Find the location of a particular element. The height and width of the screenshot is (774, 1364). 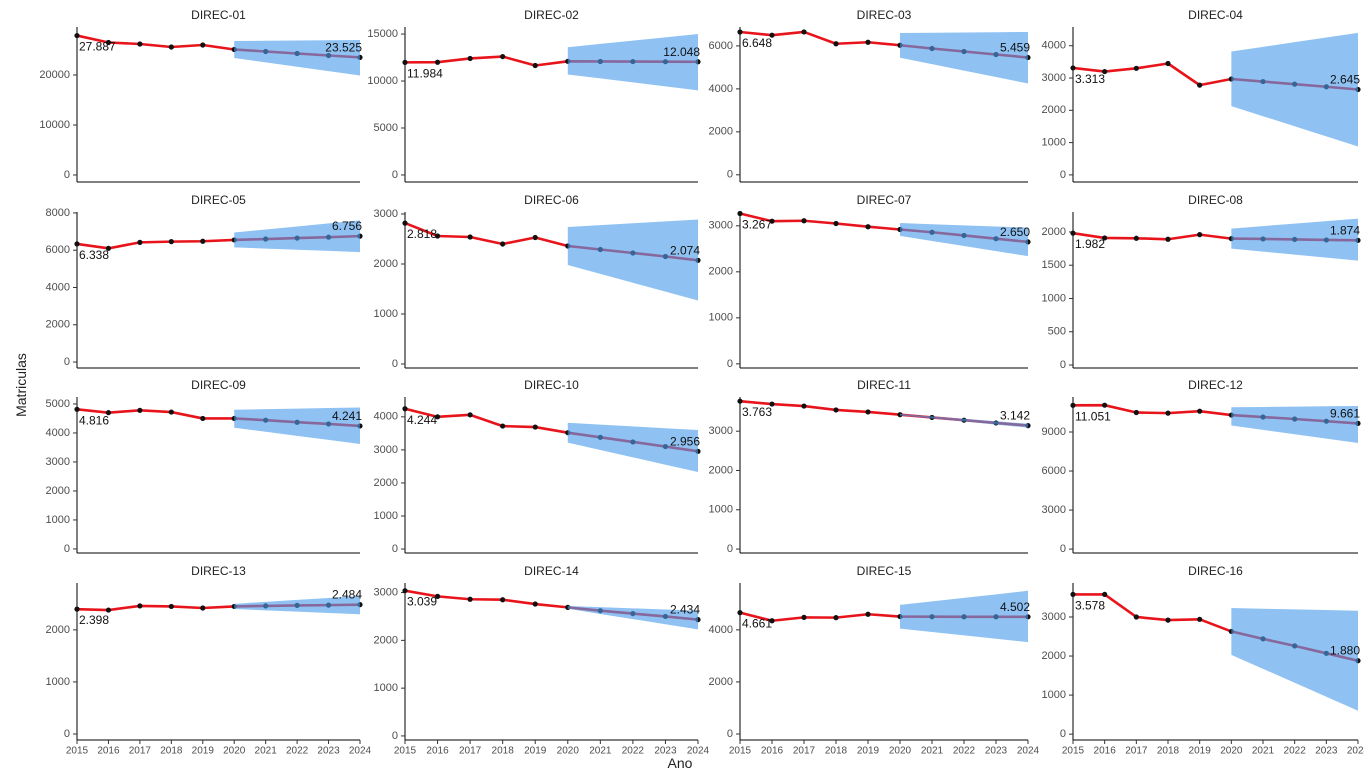

x-tick-label: 2023 is located at coordinates (1326, 751).